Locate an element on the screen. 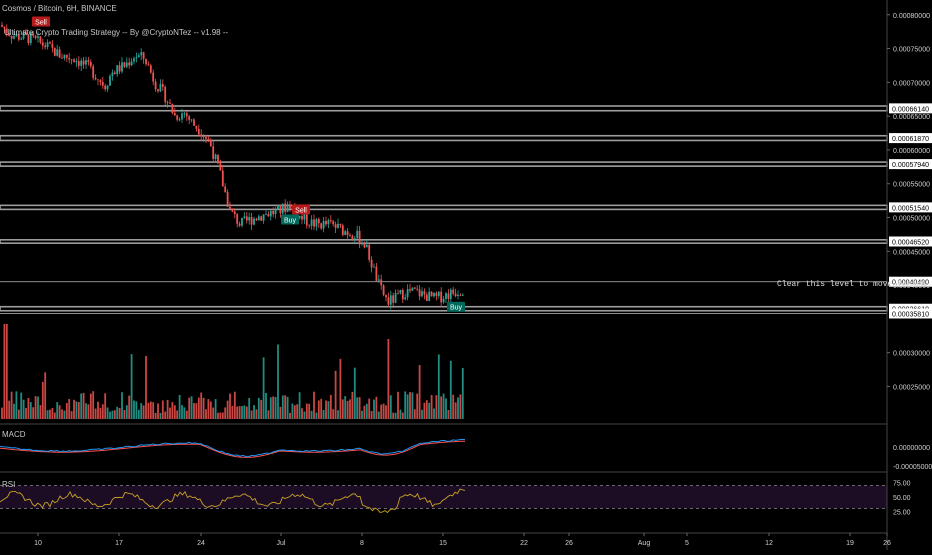 This screenshot has width=932, height=555. y-tick-label: 0.00070000 is located at coordinates (911, 83).